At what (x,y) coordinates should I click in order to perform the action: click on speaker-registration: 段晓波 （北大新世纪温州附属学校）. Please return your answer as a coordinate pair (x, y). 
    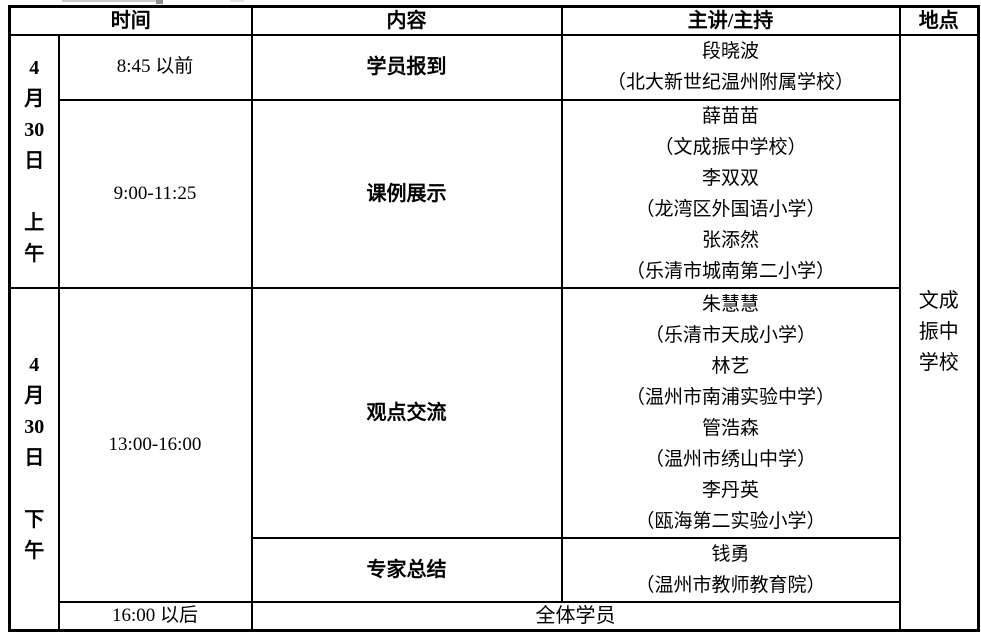
    Looking at the image, I should click on (730, 67).